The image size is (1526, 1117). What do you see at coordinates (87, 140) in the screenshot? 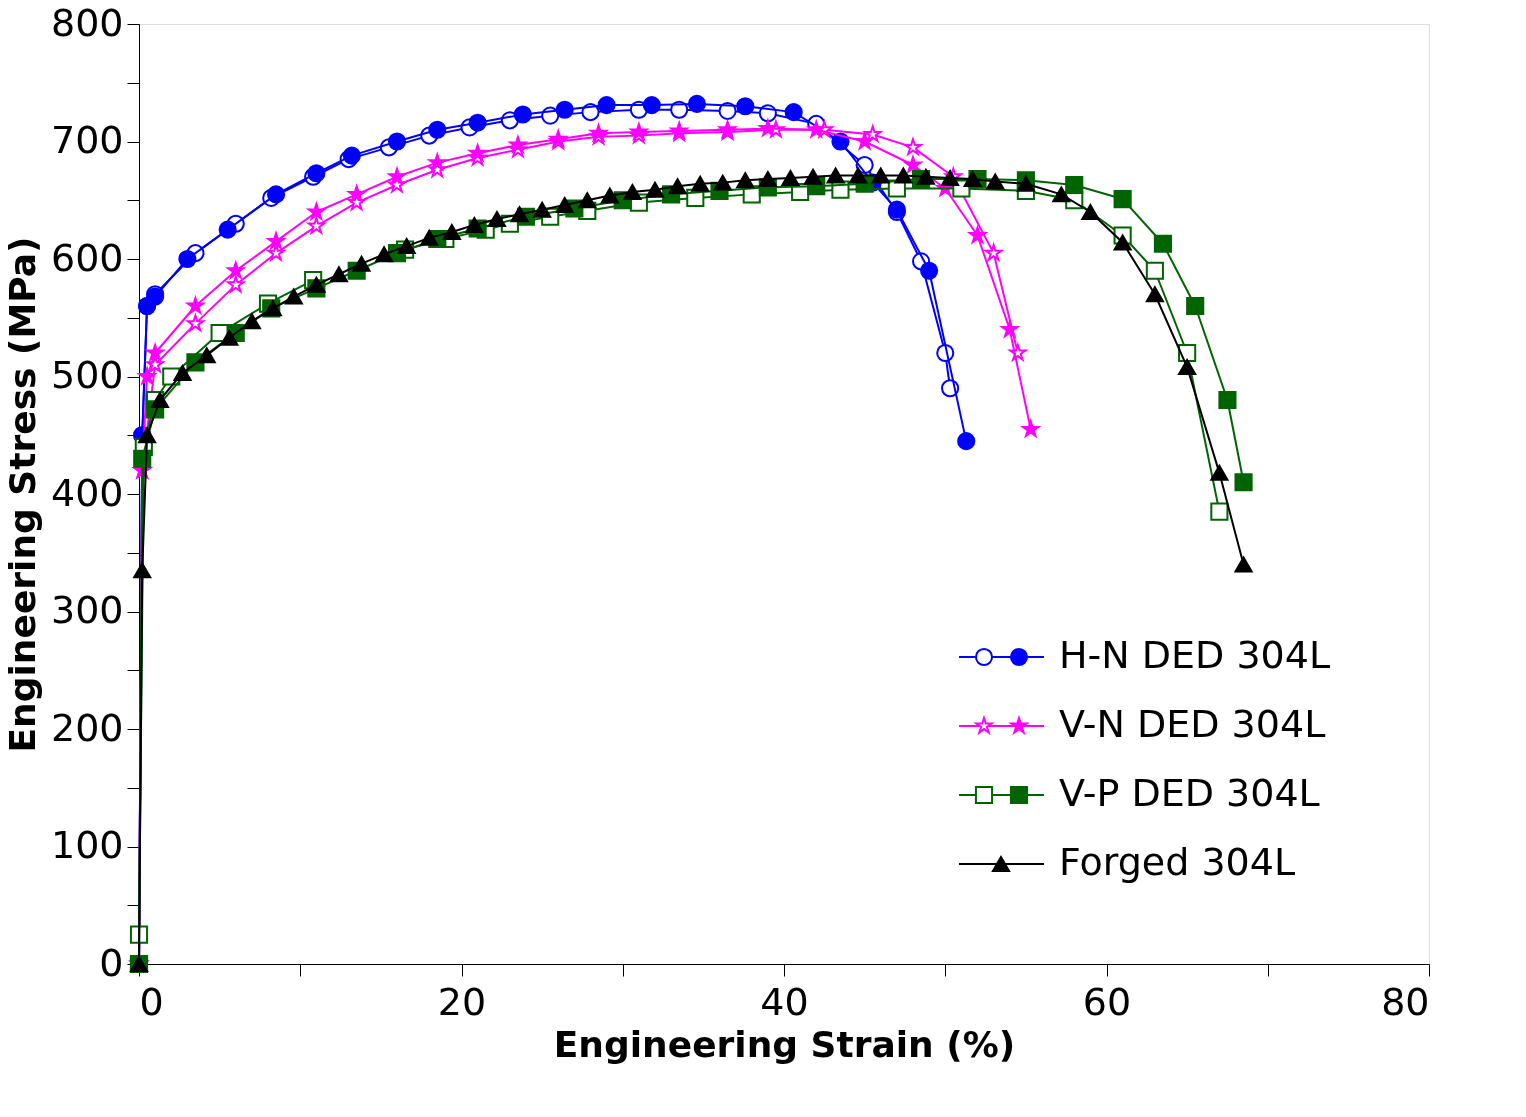
I see `y-tick-label: 700` at bounding box center [87, 140].